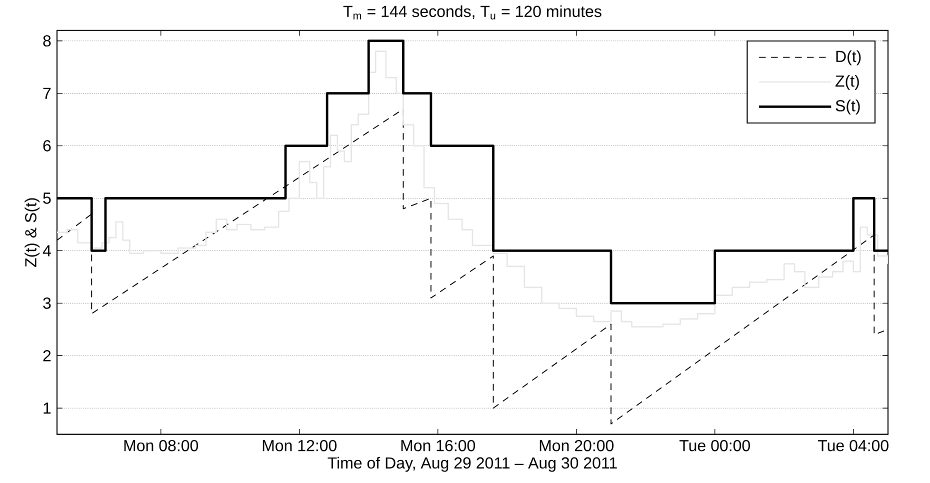  I want to click on y-tick-label: 5, so click(47, 198).